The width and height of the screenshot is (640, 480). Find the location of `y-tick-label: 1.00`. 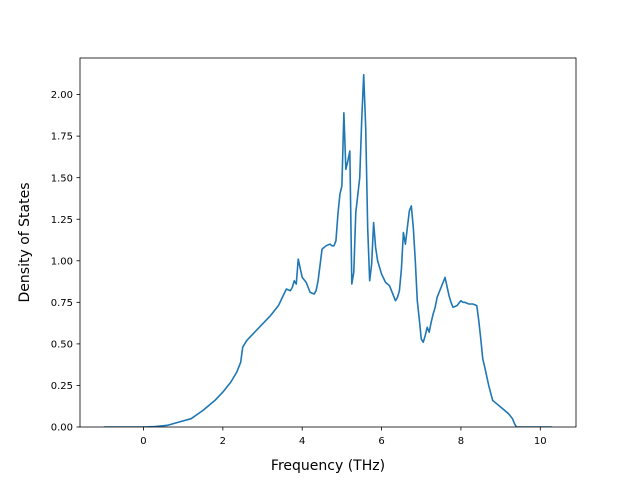

y-tick-label: 1.00 is located at coordinates (62, 261).